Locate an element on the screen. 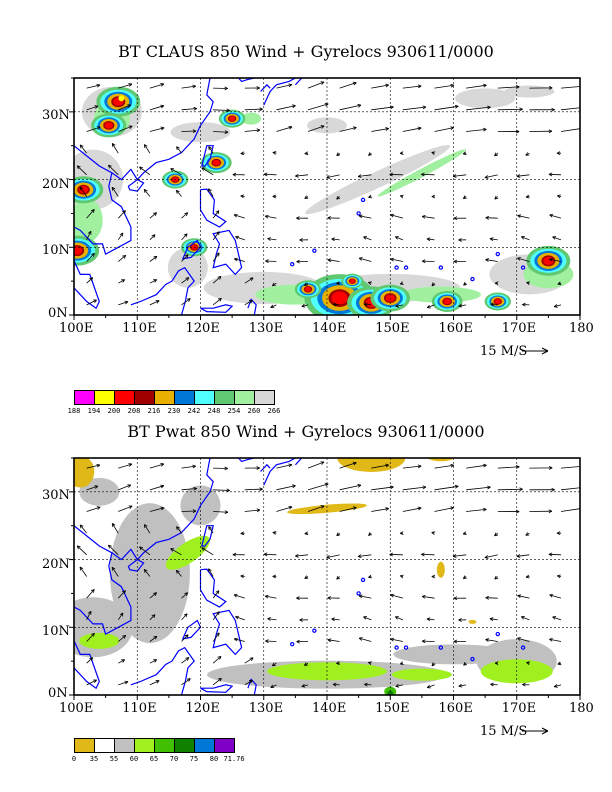  panel2-ref-vector-label: 15 M/S is located at coordinates (504, 731).